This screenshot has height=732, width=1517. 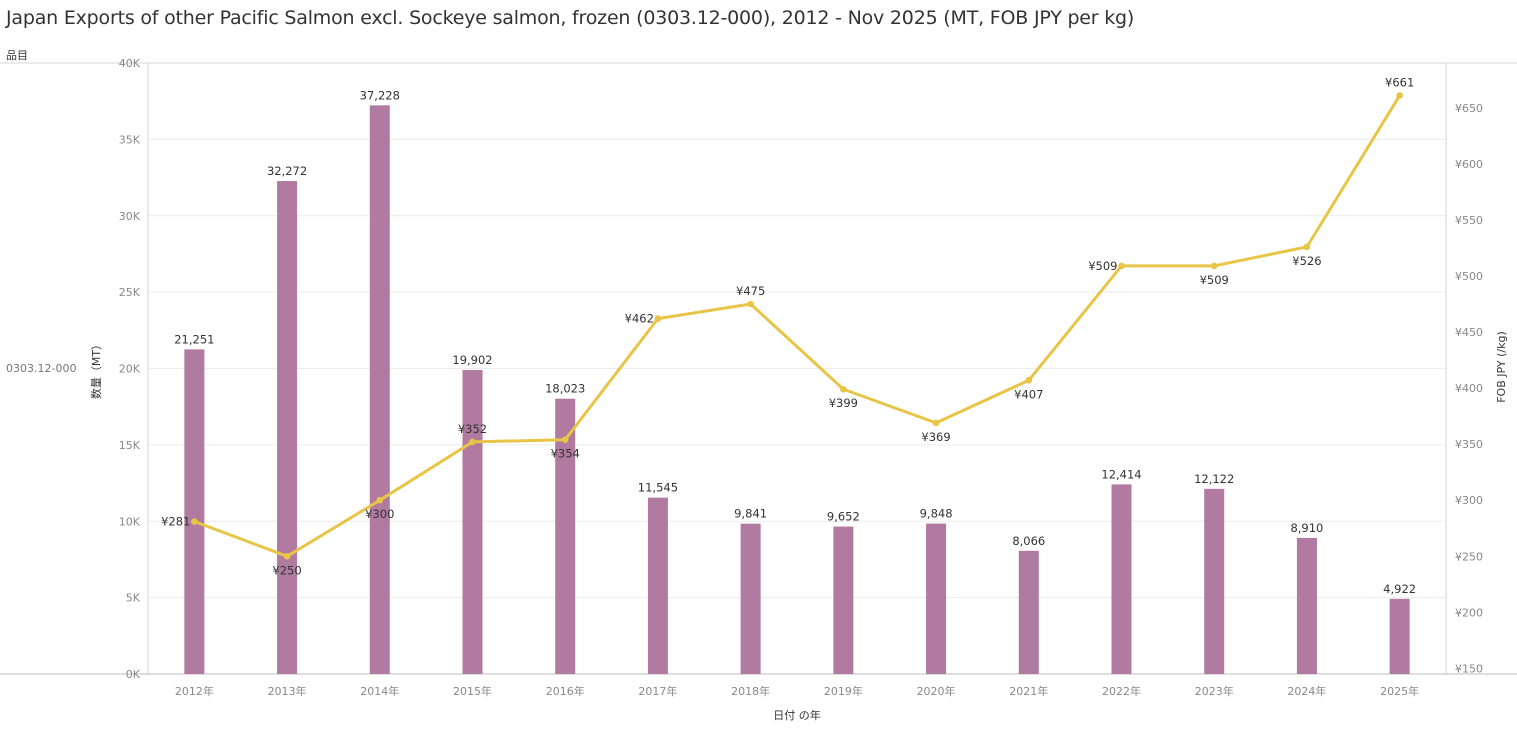 What do you see at coordinates (472, 691) in the screenshot?
I see `x-tick-label: 2015年` at bounding box center [472, 691].